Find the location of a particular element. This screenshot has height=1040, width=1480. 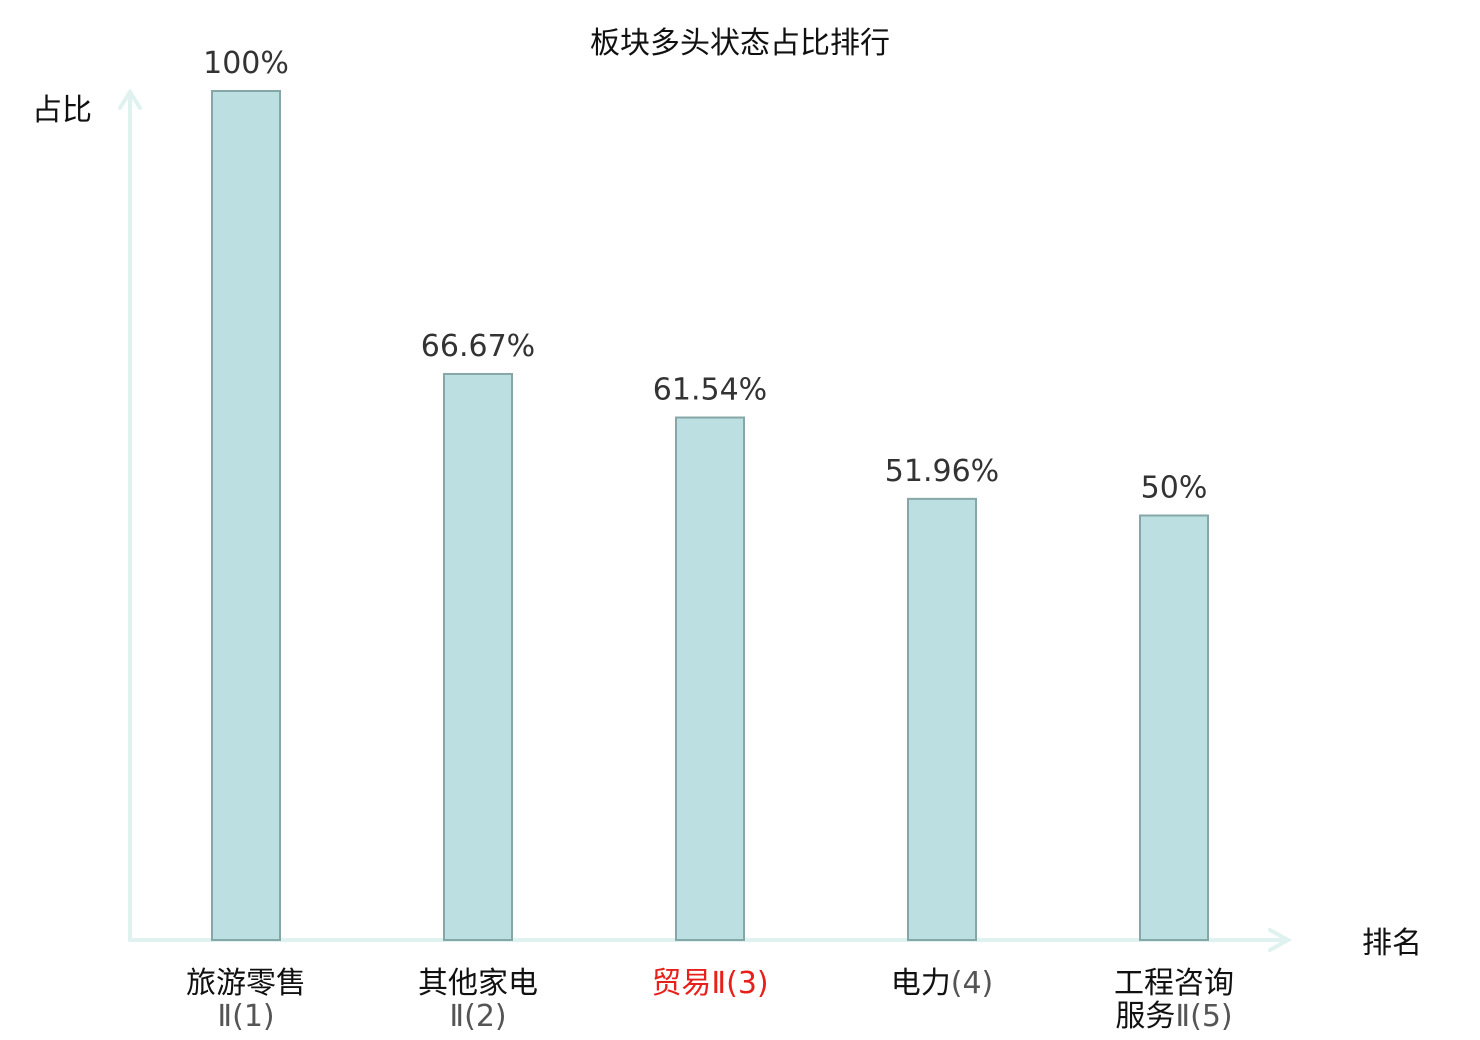

bar-value-label: 61.54% is located at coordinates (710, 390).